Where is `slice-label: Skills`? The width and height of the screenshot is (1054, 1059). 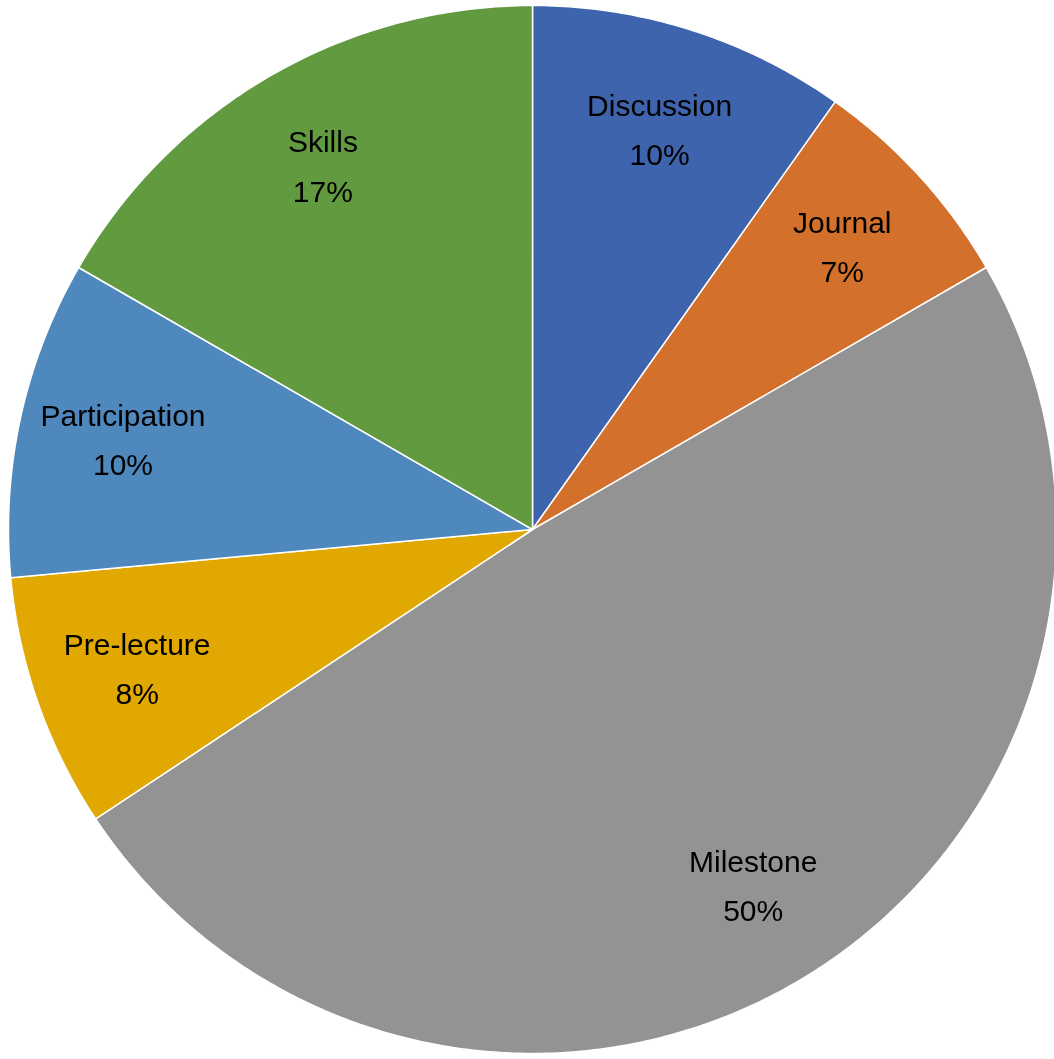 slice-label: Skills is located at coordinates (322, 142).